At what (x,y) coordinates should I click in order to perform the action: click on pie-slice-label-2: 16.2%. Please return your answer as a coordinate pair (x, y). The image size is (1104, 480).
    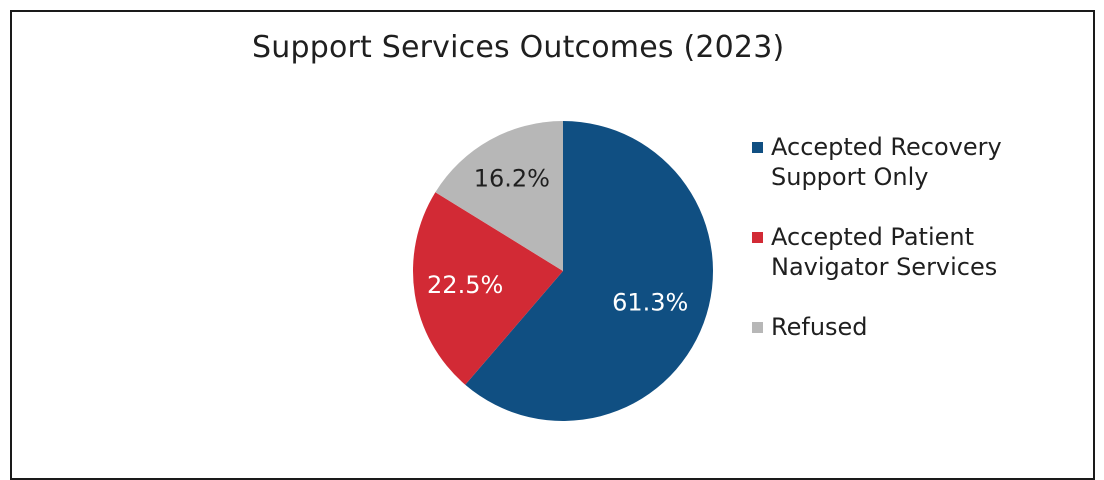
    Looking at the image, I should click on (512, 178).